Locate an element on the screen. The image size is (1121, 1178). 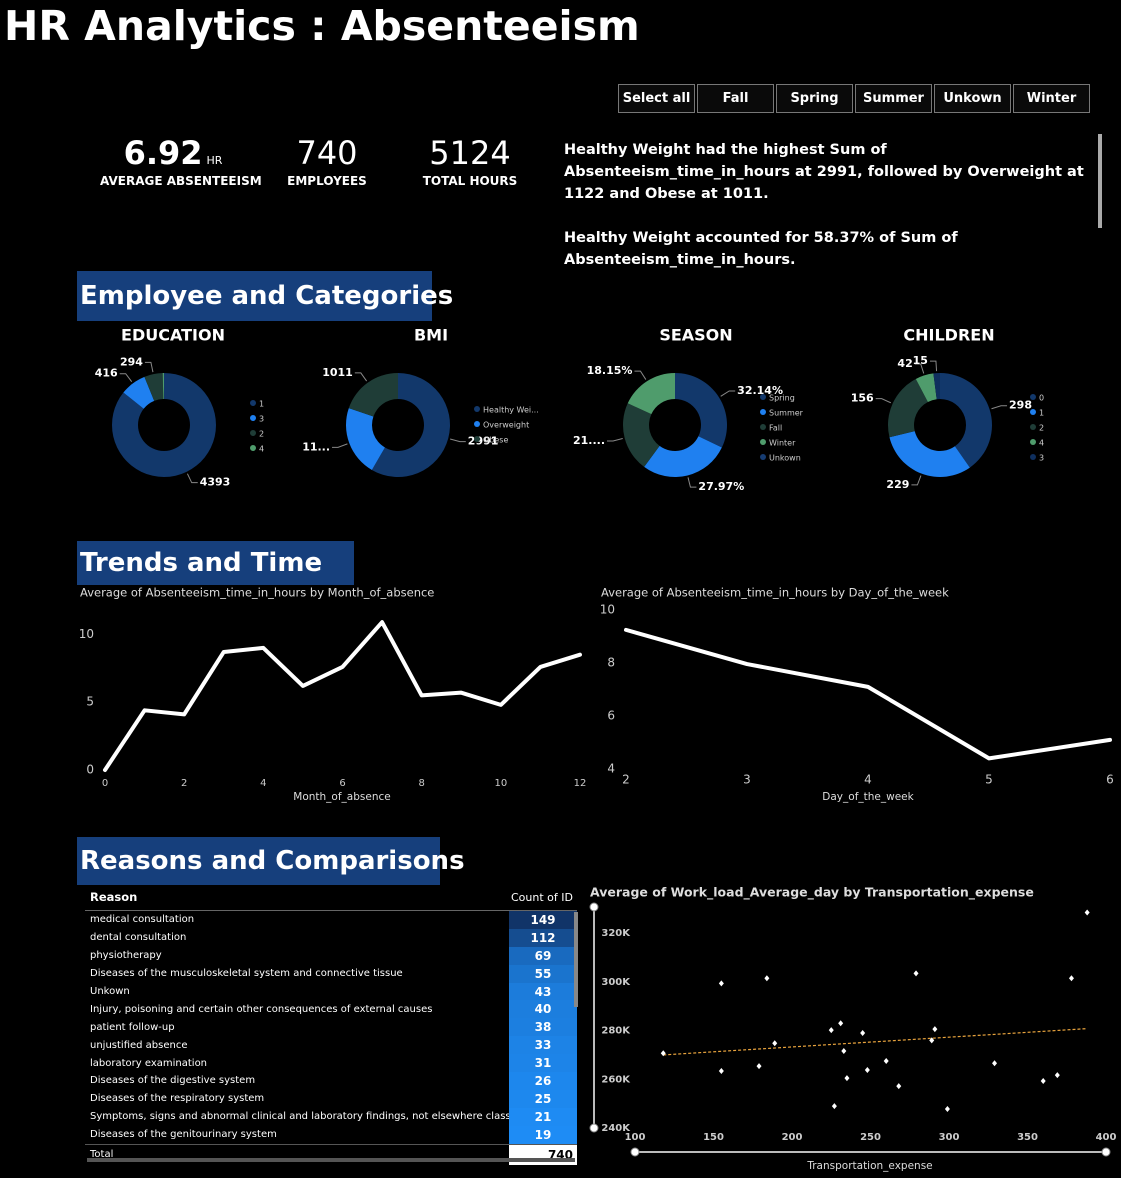
x-axis-label: Month_of_absence is located at coordinates (341, 797).